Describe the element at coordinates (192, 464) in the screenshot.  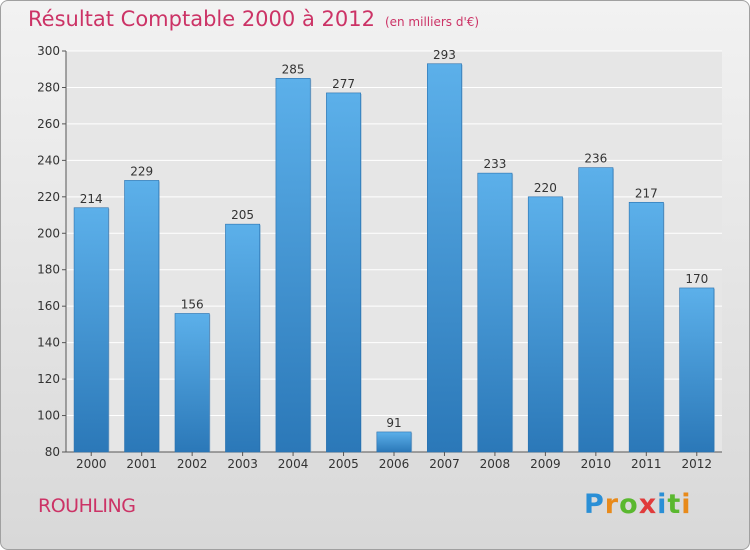
I see `x-tick-label: 2002` at that location.